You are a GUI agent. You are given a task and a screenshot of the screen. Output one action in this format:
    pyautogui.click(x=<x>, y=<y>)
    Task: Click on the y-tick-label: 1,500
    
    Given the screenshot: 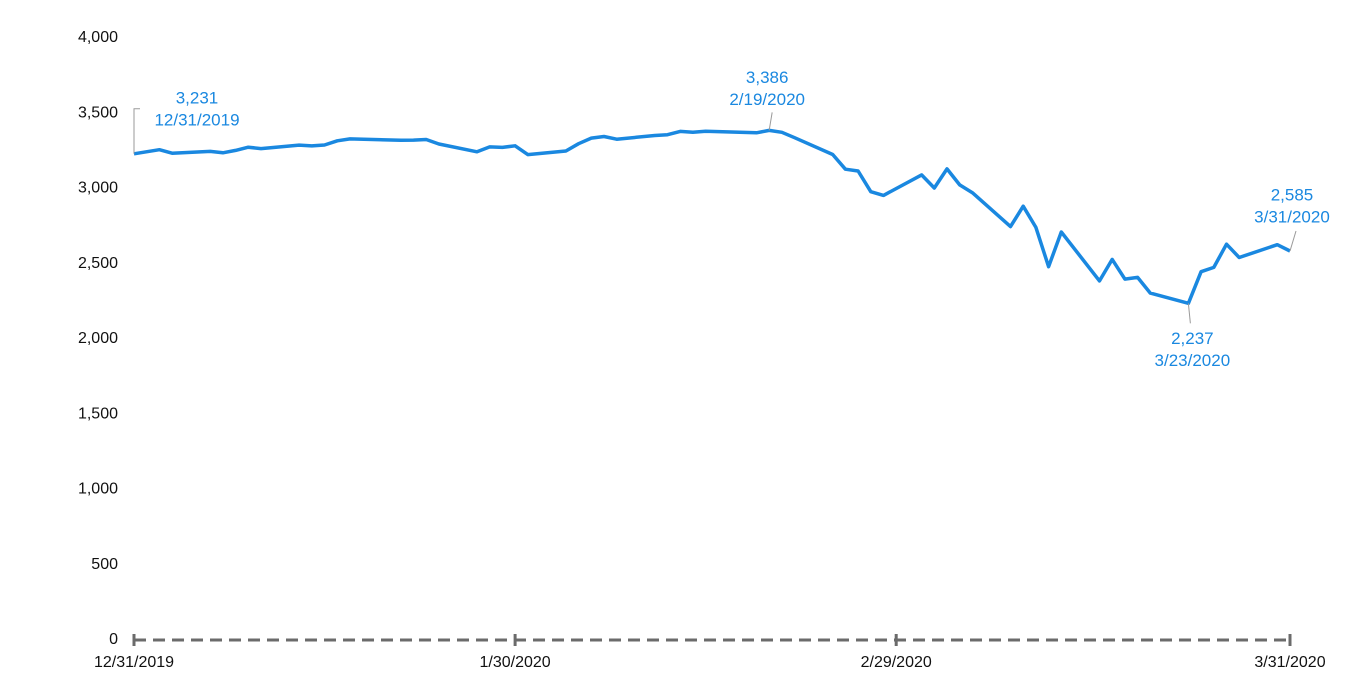 What is the action you would take?
    pyautogui.click(x=98, y=413)
    